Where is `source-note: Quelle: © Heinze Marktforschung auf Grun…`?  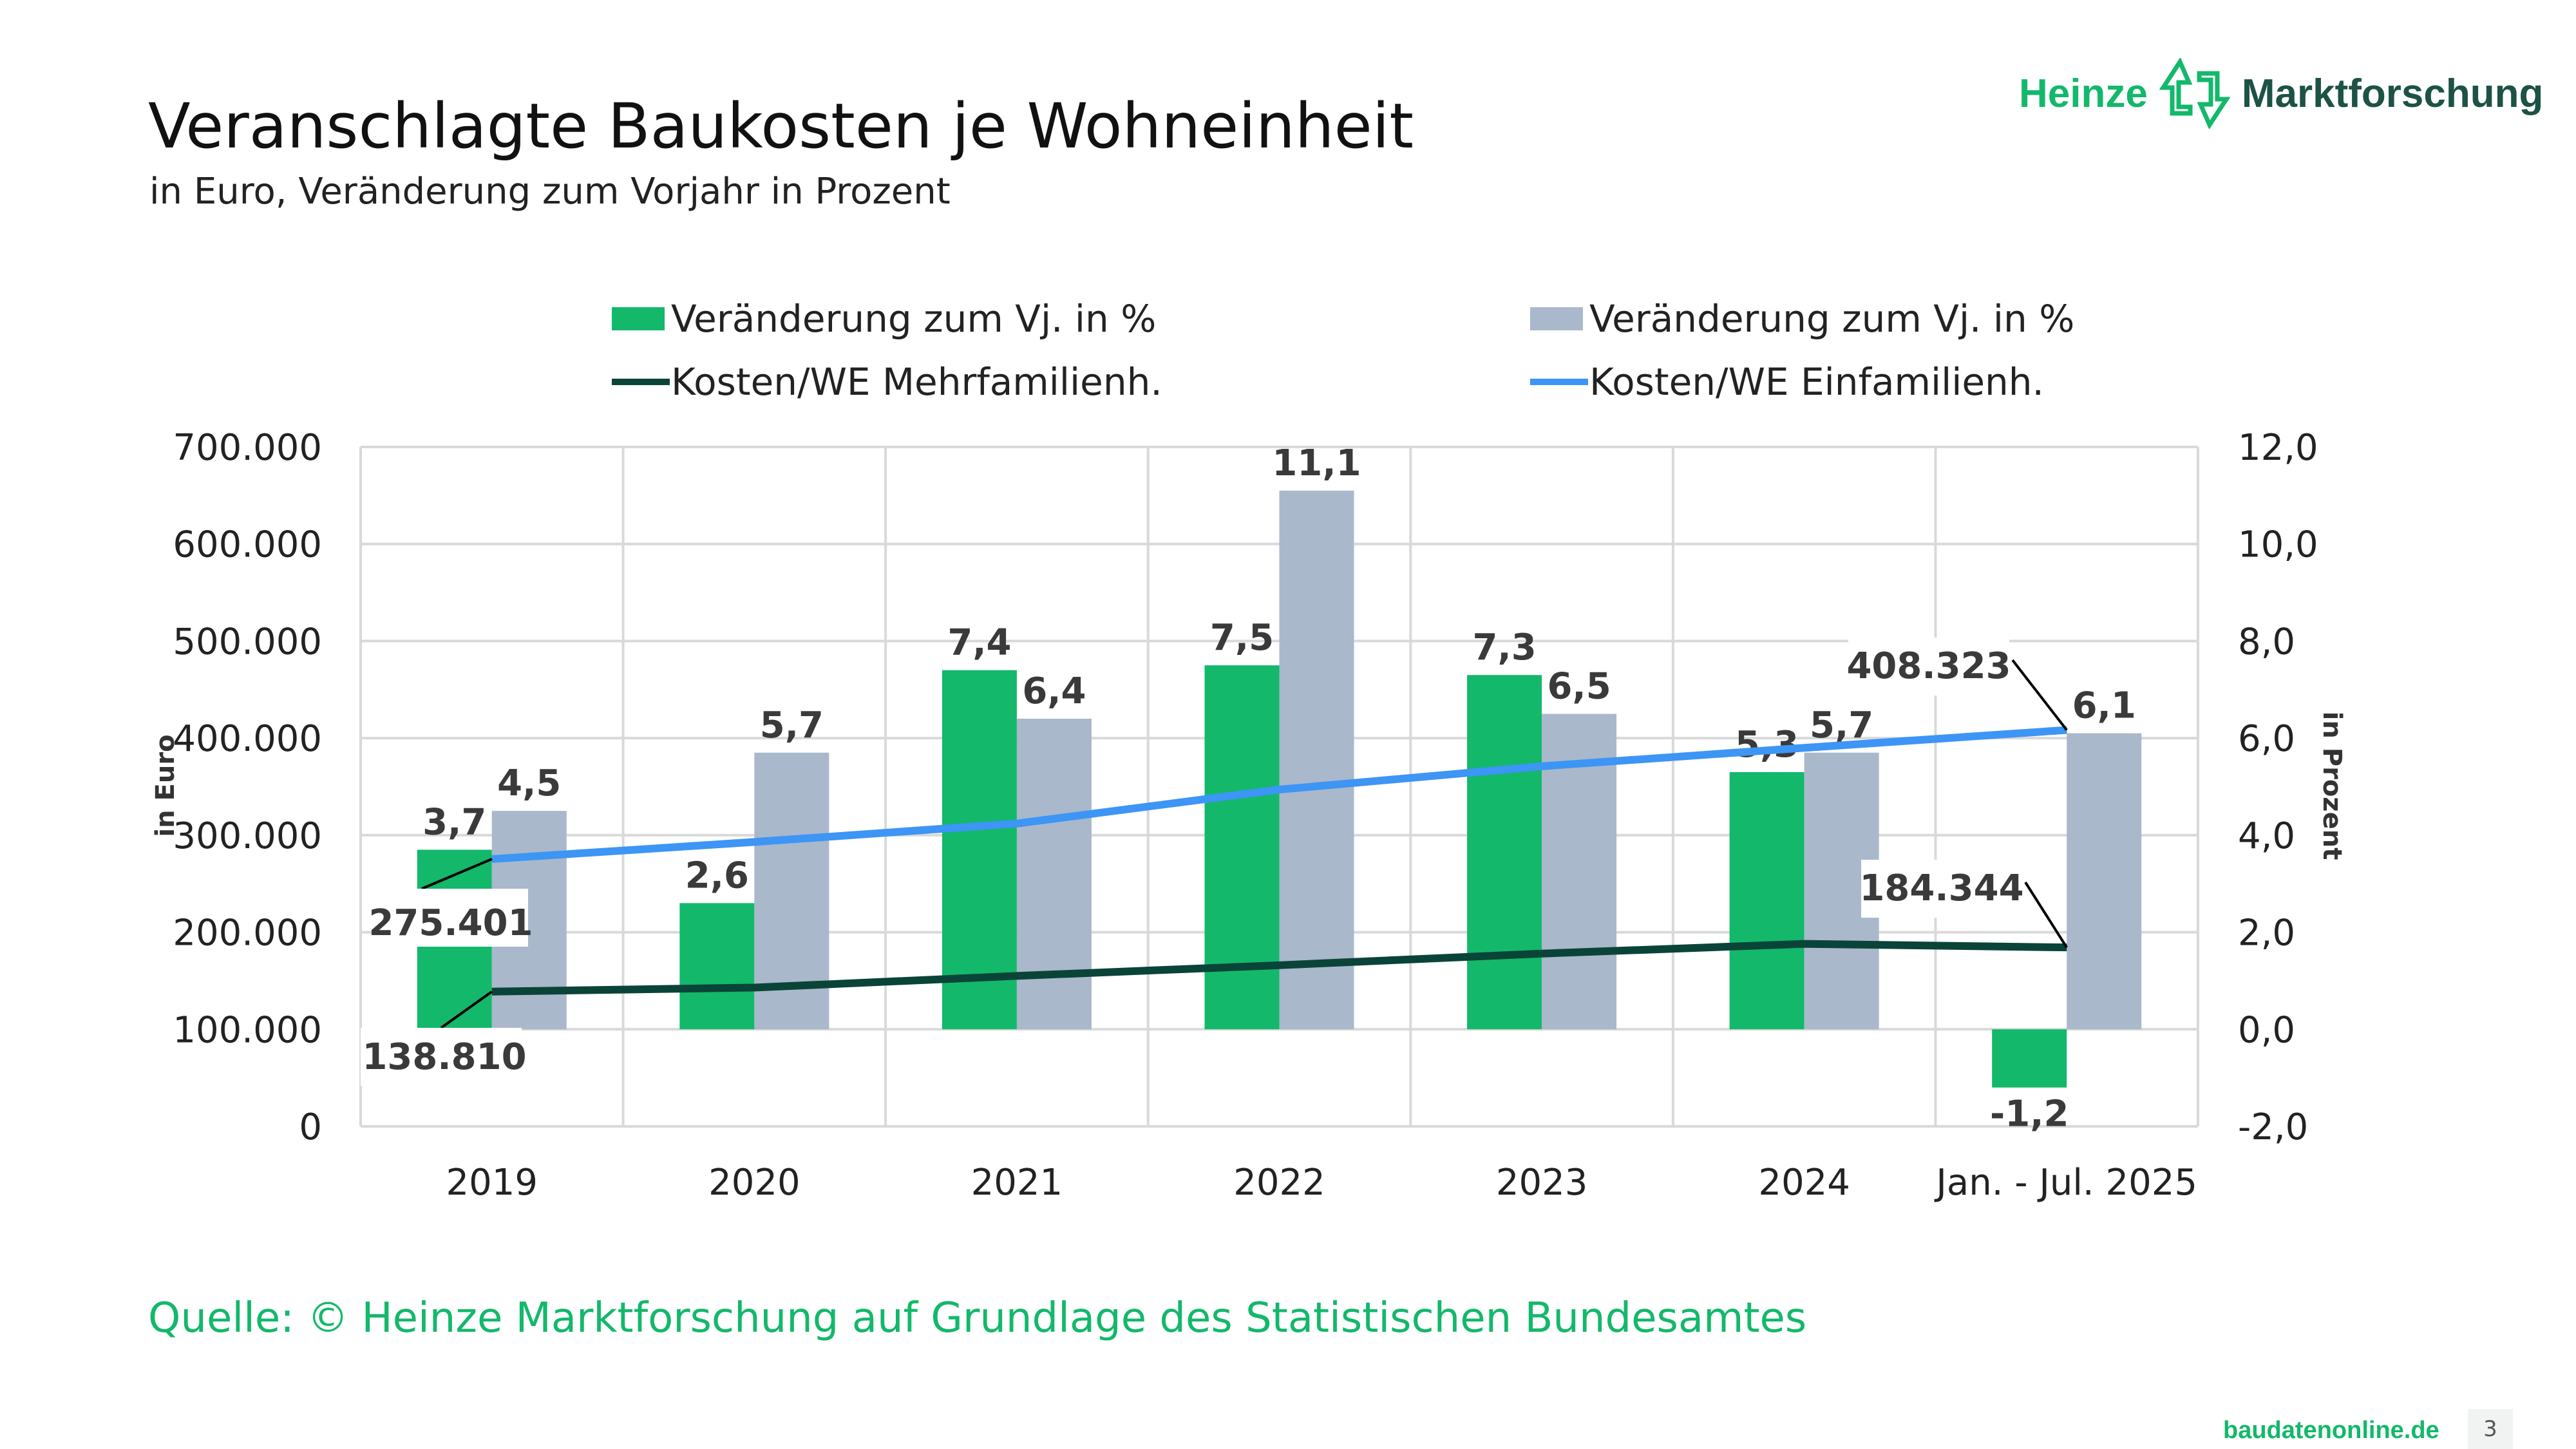 source-note: Quelle: © Heinze Marktforschung auf Grun… is located at coordinates (977, 1318).